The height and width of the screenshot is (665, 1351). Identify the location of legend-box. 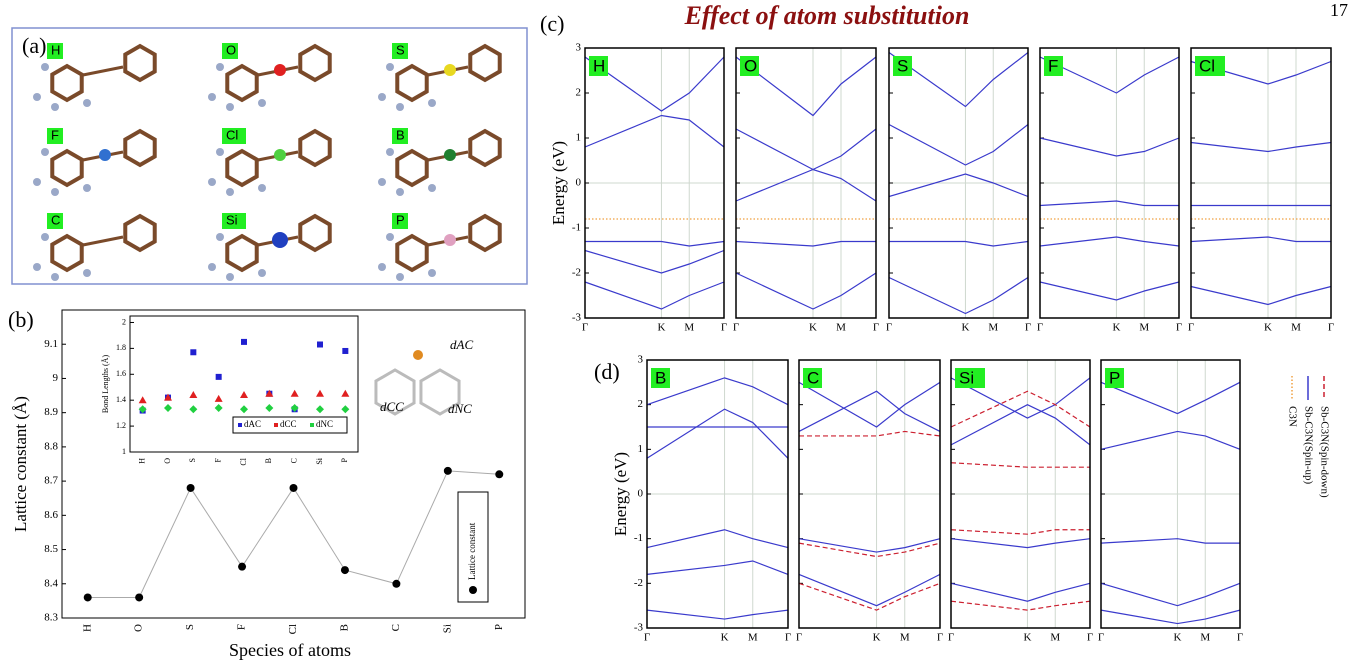
(473, 547).